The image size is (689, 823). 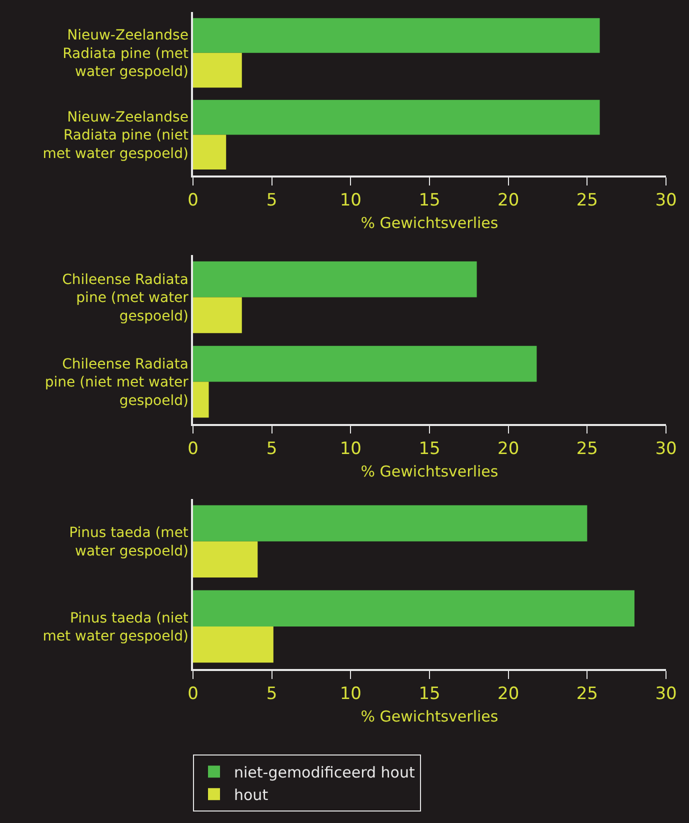 I want to click on legend-label: niet-gemodificeerd hout, so click(x=324, y=773).